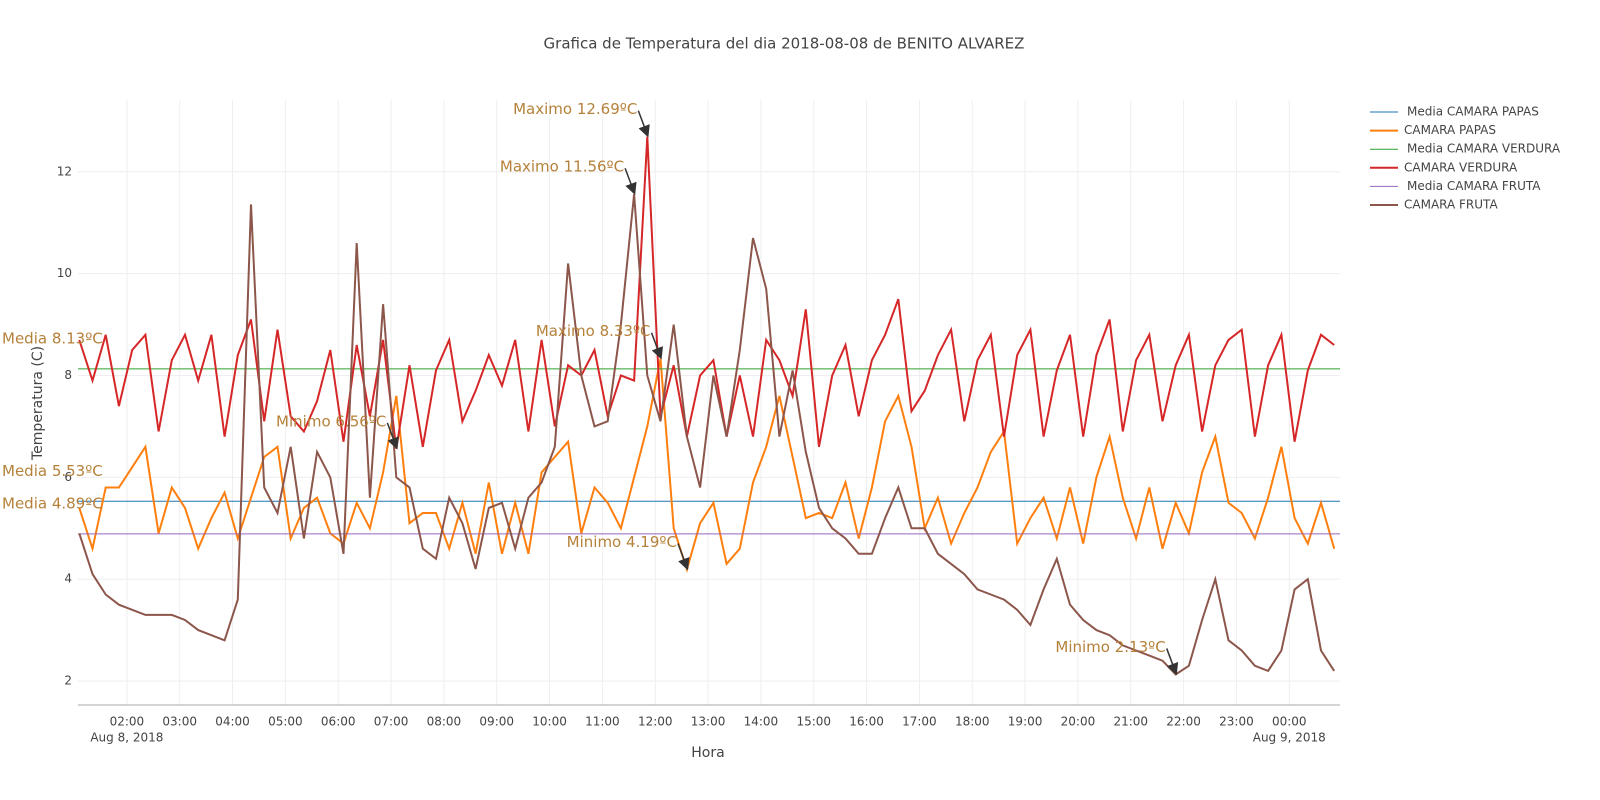 This screenshot has height=800, width=1600. Describe the element at coordinates (562, 167) in the screenshot. I see `annotation-text: Maximo 11.56ºC` at that location.